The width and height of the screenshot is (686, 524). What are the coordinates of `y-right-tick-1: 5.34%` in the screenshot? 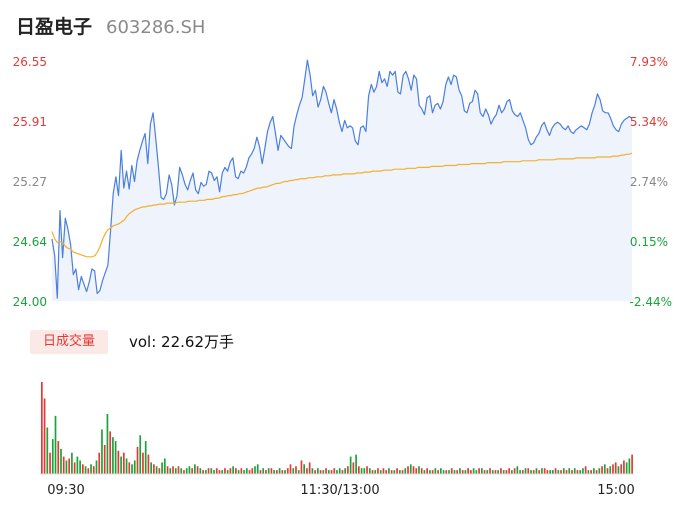 It's located at (649, 122).